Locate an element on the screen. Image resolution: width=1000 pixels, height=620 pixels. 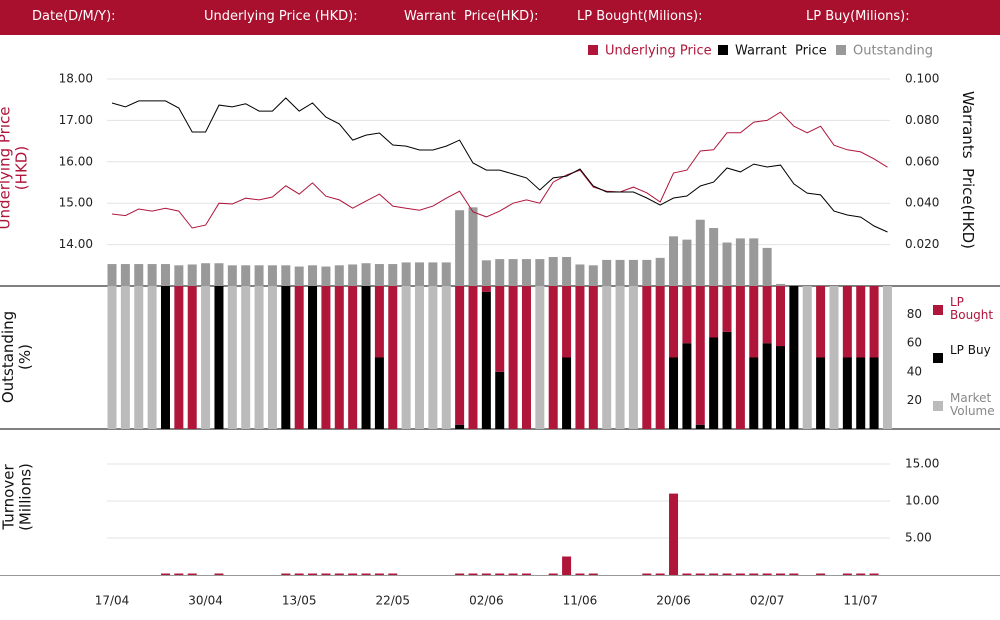
legend-label: Market Volume is located at coordinates (972, 404).